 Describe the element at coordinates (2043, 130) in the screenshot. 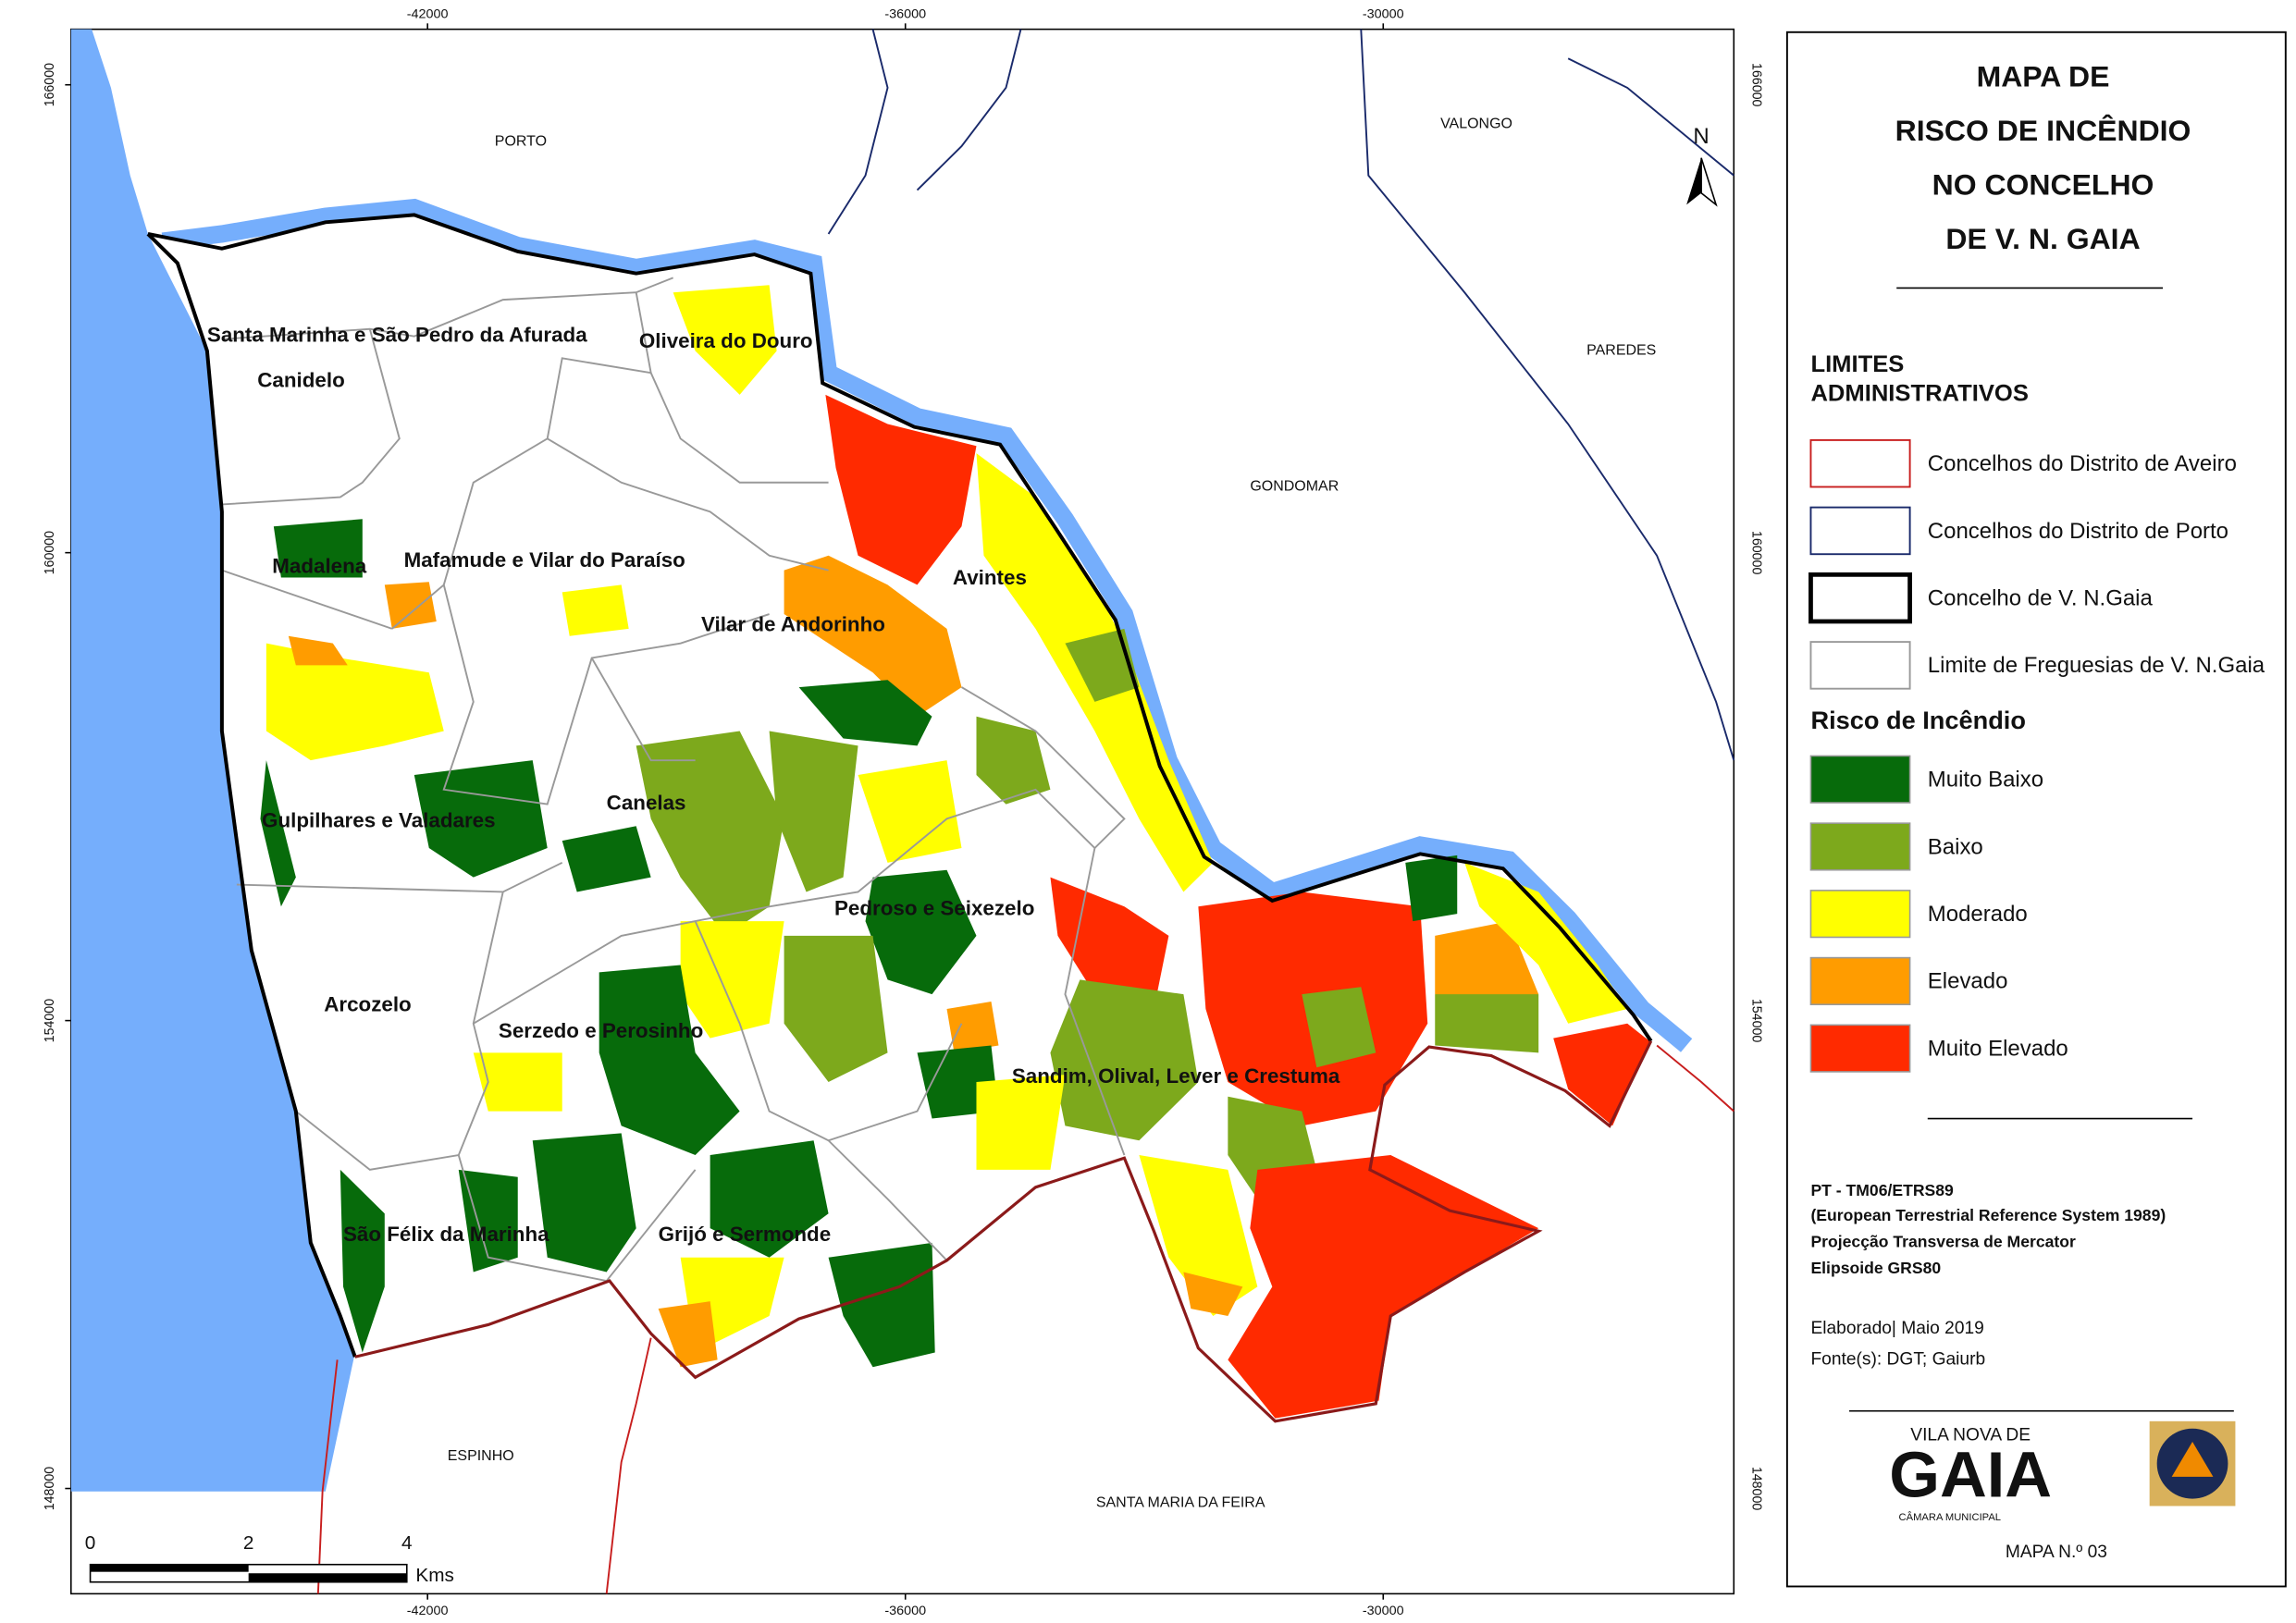

I see `title-line: RISCO DE INCÊNDIO` at that location.